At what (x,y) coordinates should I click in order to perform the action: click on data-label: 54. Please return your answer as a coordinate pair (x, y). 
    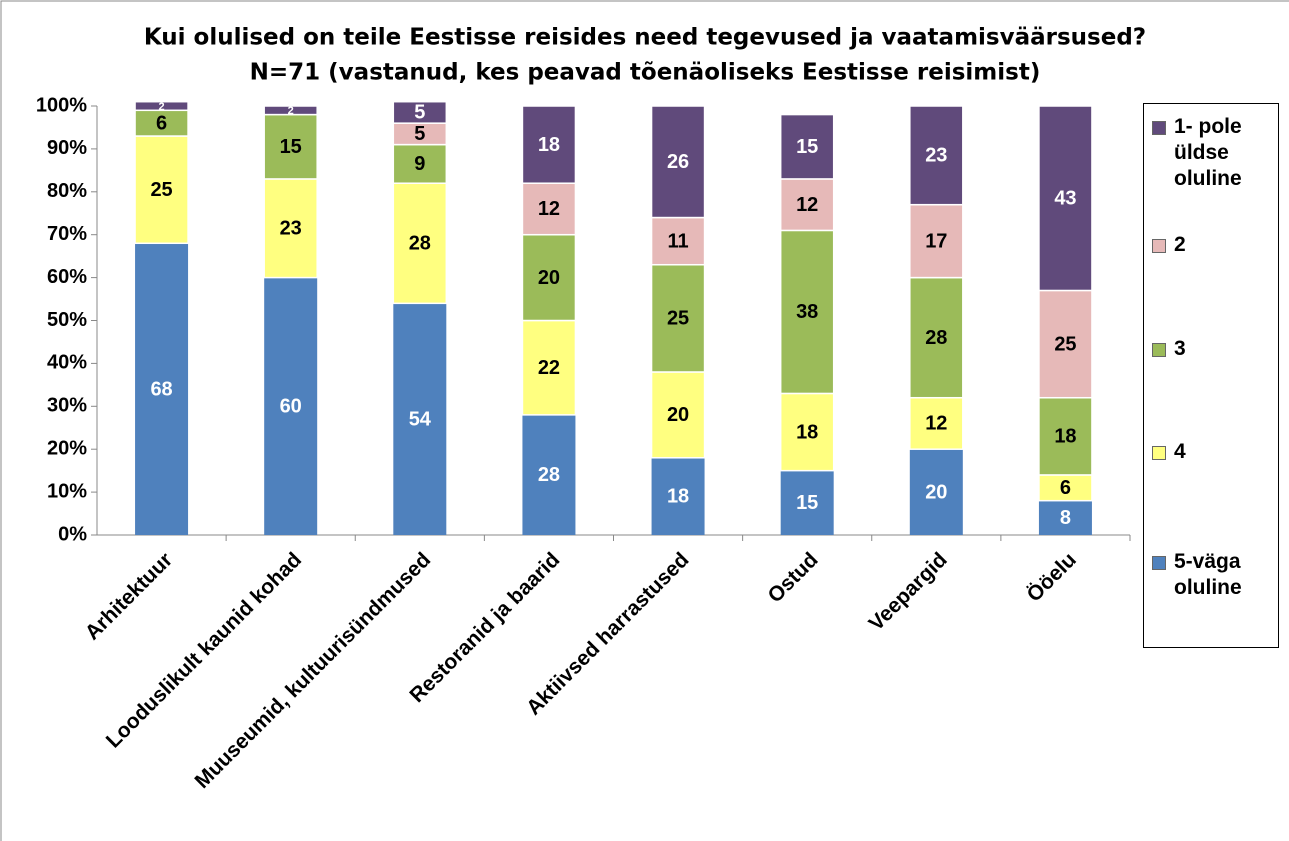
    Looking at the image, I should click on (420, 419).